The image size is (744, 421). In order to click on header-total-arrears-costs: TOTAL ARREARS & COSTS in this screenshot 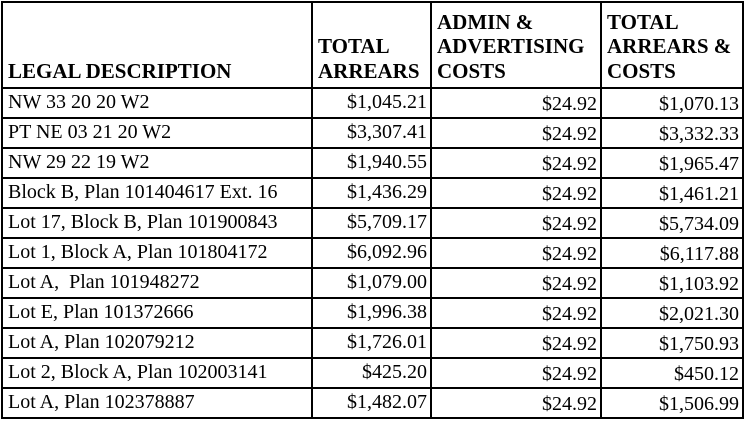, I will do `click(672, 45)`.